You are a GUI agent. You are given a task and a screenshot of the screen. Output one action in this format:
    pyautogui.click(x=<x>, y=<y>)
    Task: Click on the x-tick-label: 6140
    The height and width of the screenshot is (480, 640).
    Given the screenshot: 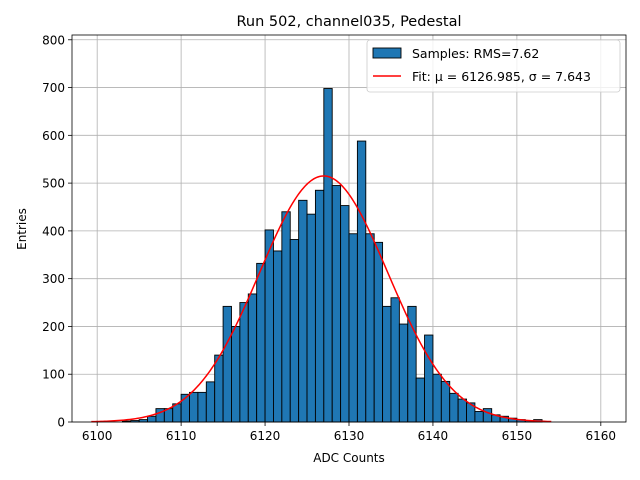 What is the action you would take?
    pyautogui.click(x=433, y=436)
    